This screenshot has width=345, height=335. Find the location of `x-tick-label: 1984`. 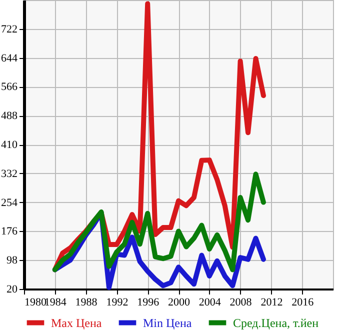

x-tick-label: 1984 is located at coordinates (55, 302).